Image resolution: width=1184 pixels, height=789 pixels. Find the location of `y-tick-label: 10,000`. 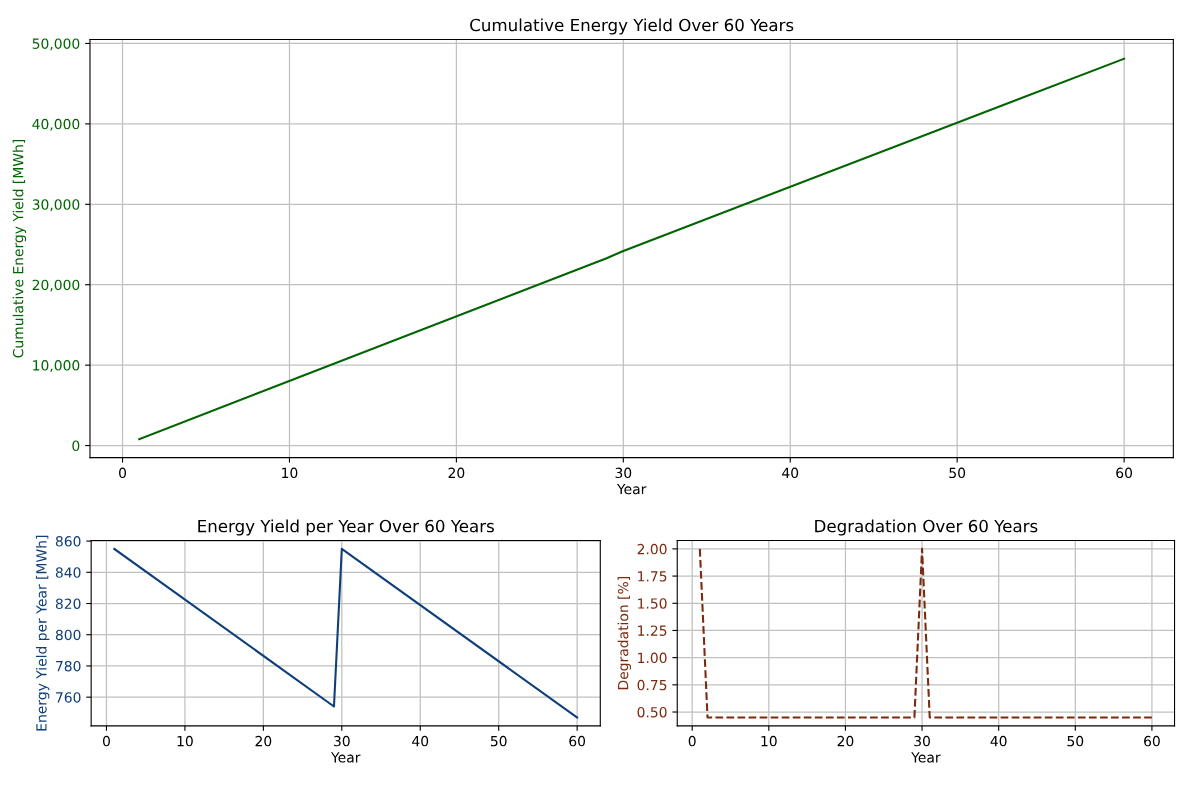

y-tick-label: 10,000 is located at coordinates (56, 366).